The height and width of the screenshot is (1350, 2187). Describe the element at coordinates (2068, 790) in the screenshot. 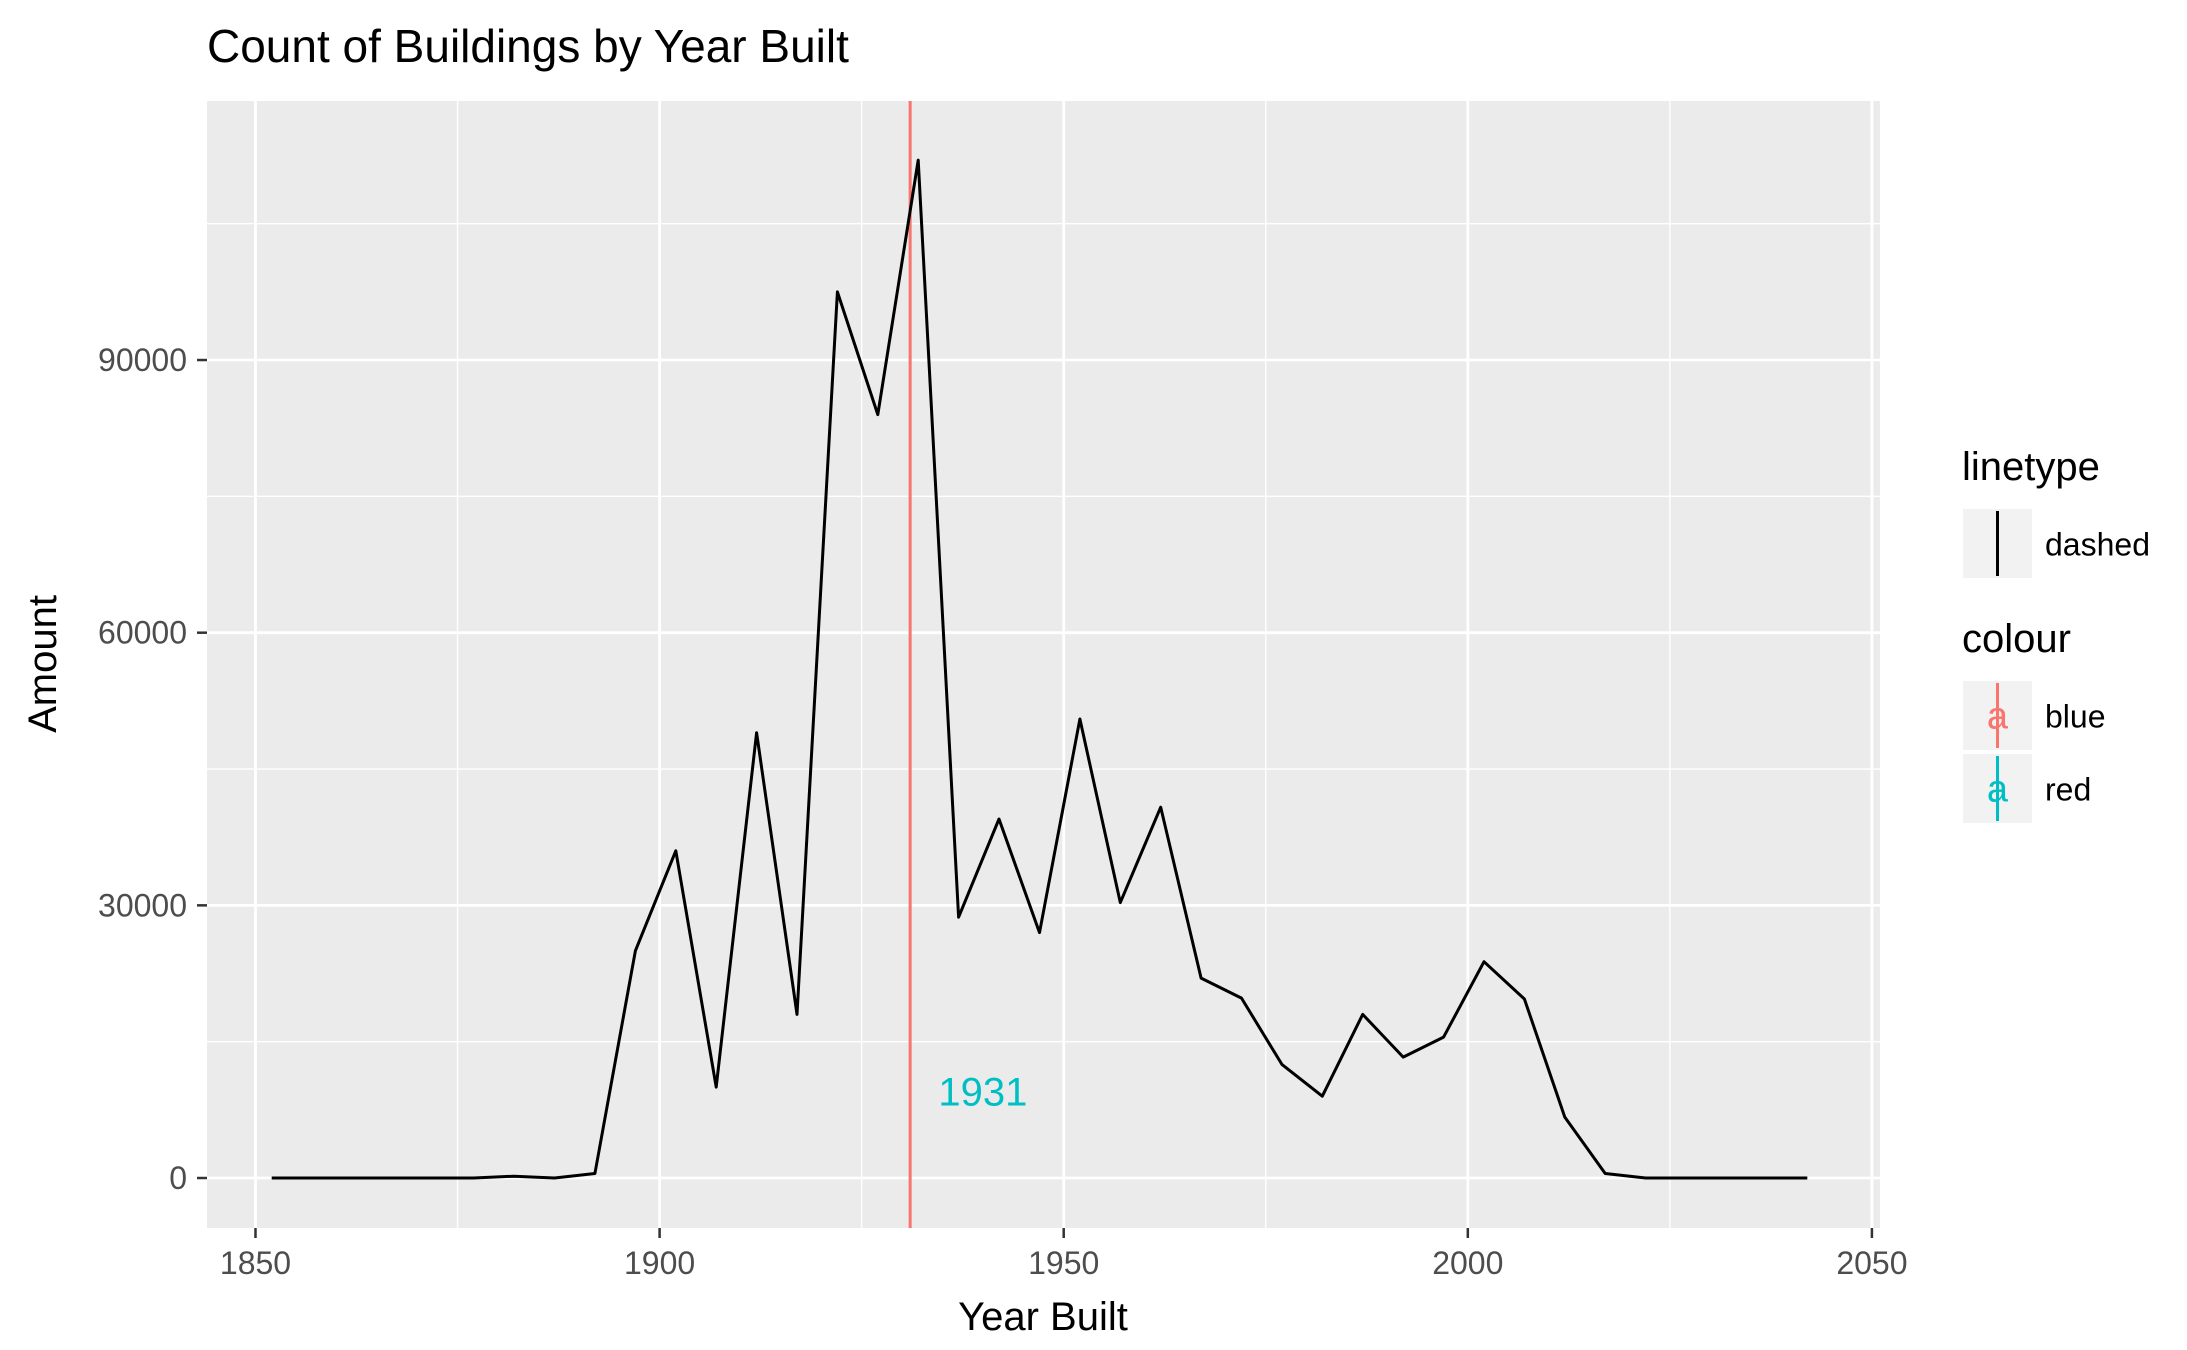

I see `legend-label-red: red` at that location.